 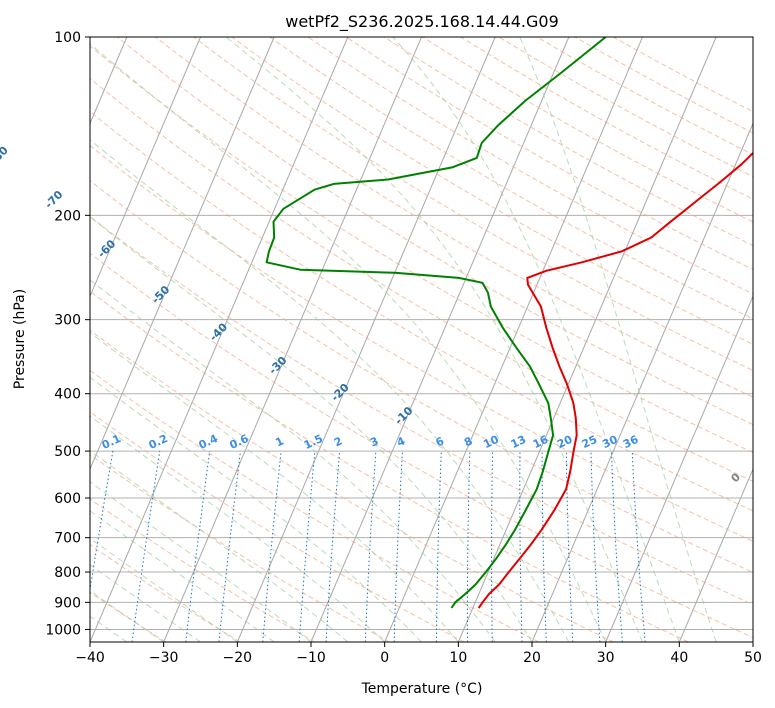 What do you see at coordinates (67, 603) in the screenshot?
I see `y-tick-label: 900` at bounding box center [67, 603].